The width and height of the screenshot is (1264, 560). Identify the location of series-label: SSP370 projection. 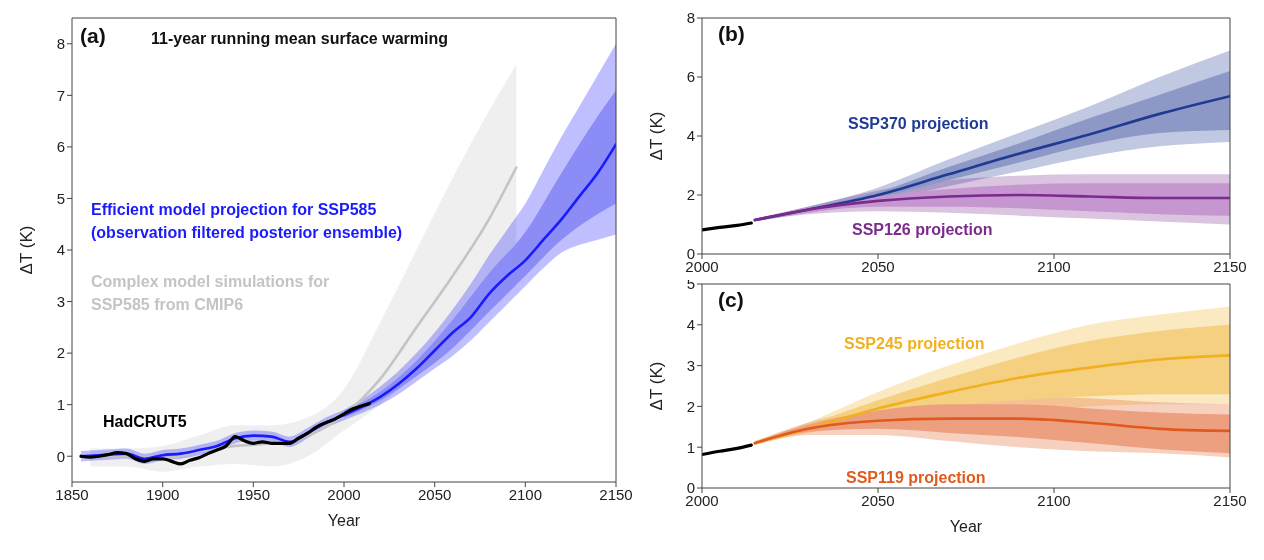
(918, 124).